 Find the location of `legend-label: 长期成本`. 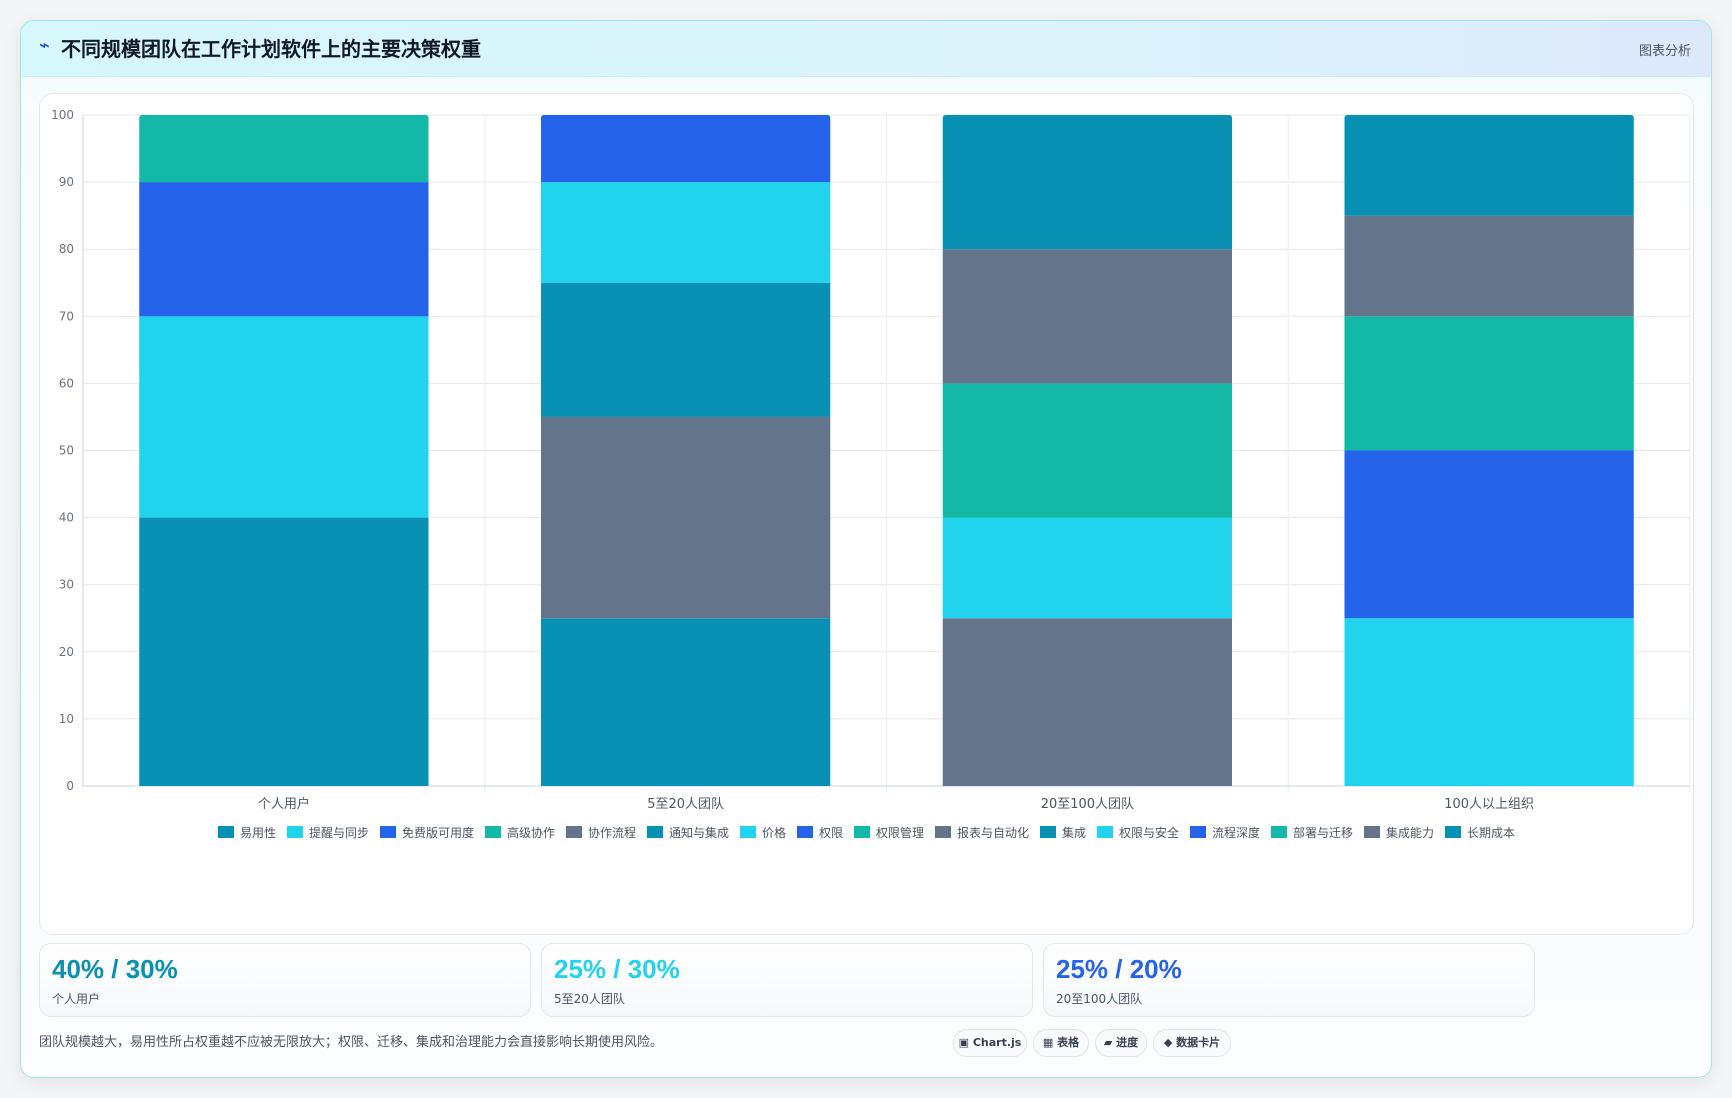

legend-label: 长期成本 is located at coordinates (1491, 833).